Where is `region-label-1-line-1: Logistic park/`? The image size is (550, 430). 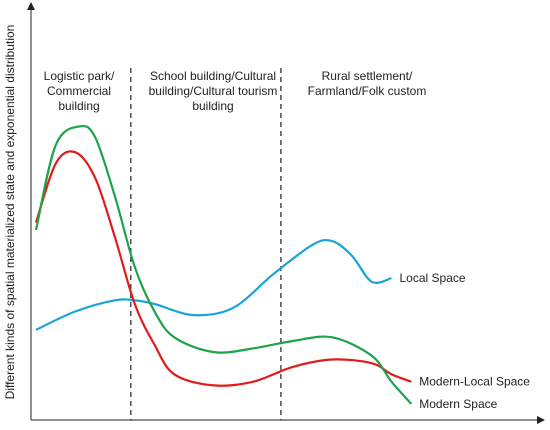
region-label-1-line-1: Logistic park/ is located at coordinates (79, 76).